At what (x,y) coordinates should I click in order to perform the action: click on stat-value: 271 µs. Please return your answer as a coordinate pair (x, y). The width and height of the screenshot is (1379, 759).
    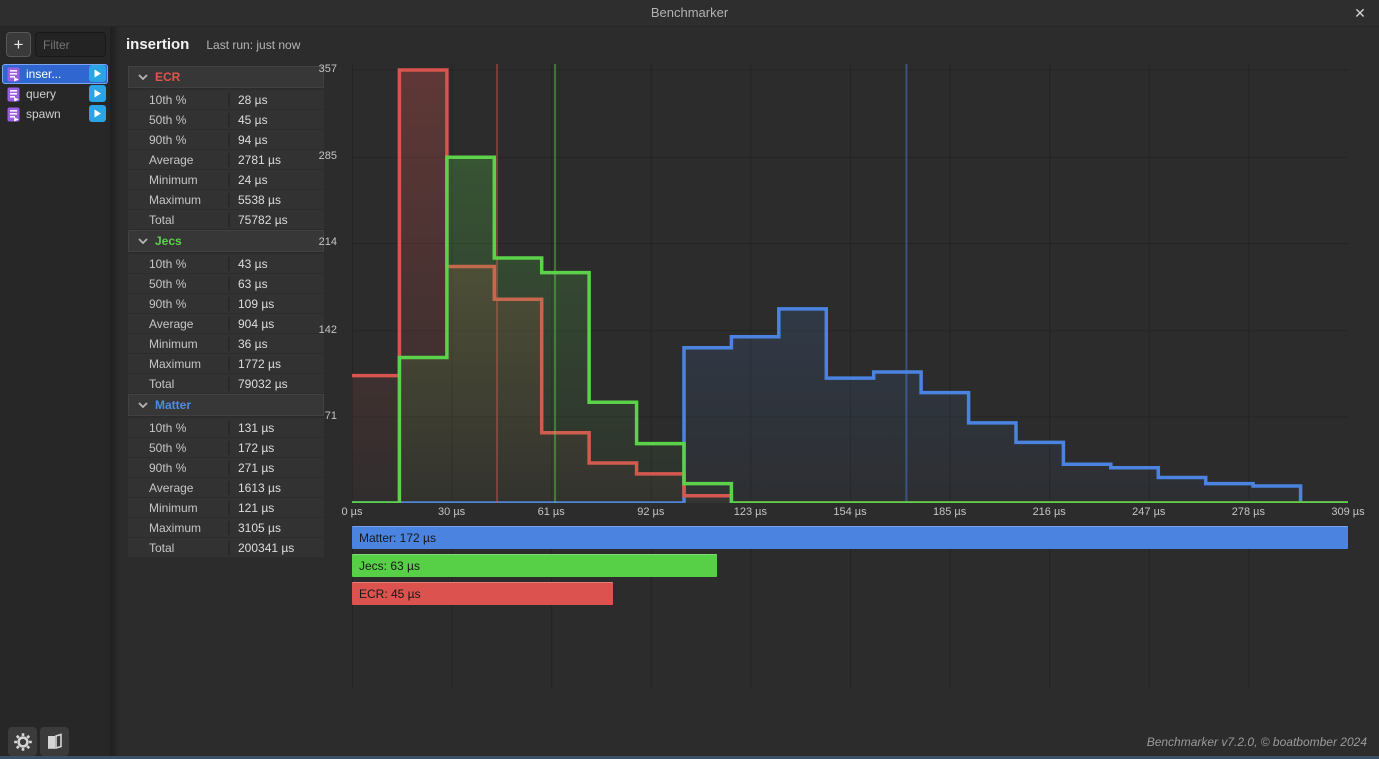
    Looking at the image, I should click on (256, 467).